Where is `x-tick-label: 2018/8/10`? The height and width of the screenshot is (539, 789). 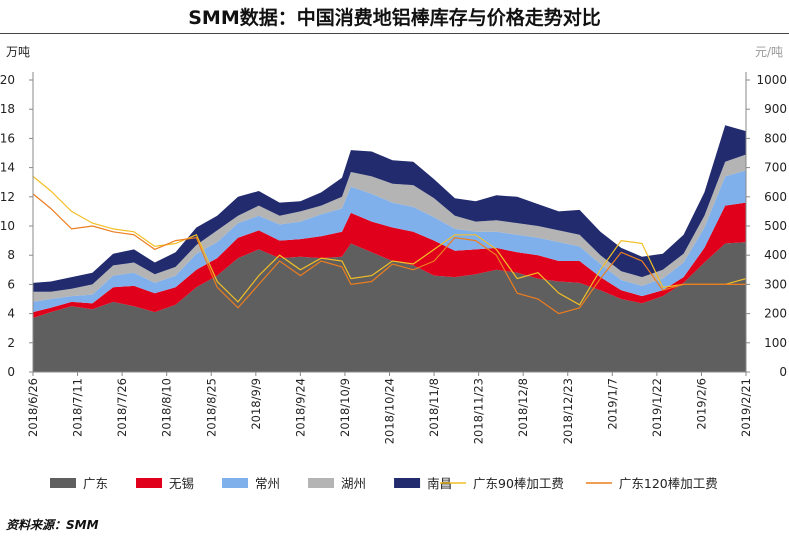 x-tick-label: 2018/8/10 is located at coordinates (167, 407).